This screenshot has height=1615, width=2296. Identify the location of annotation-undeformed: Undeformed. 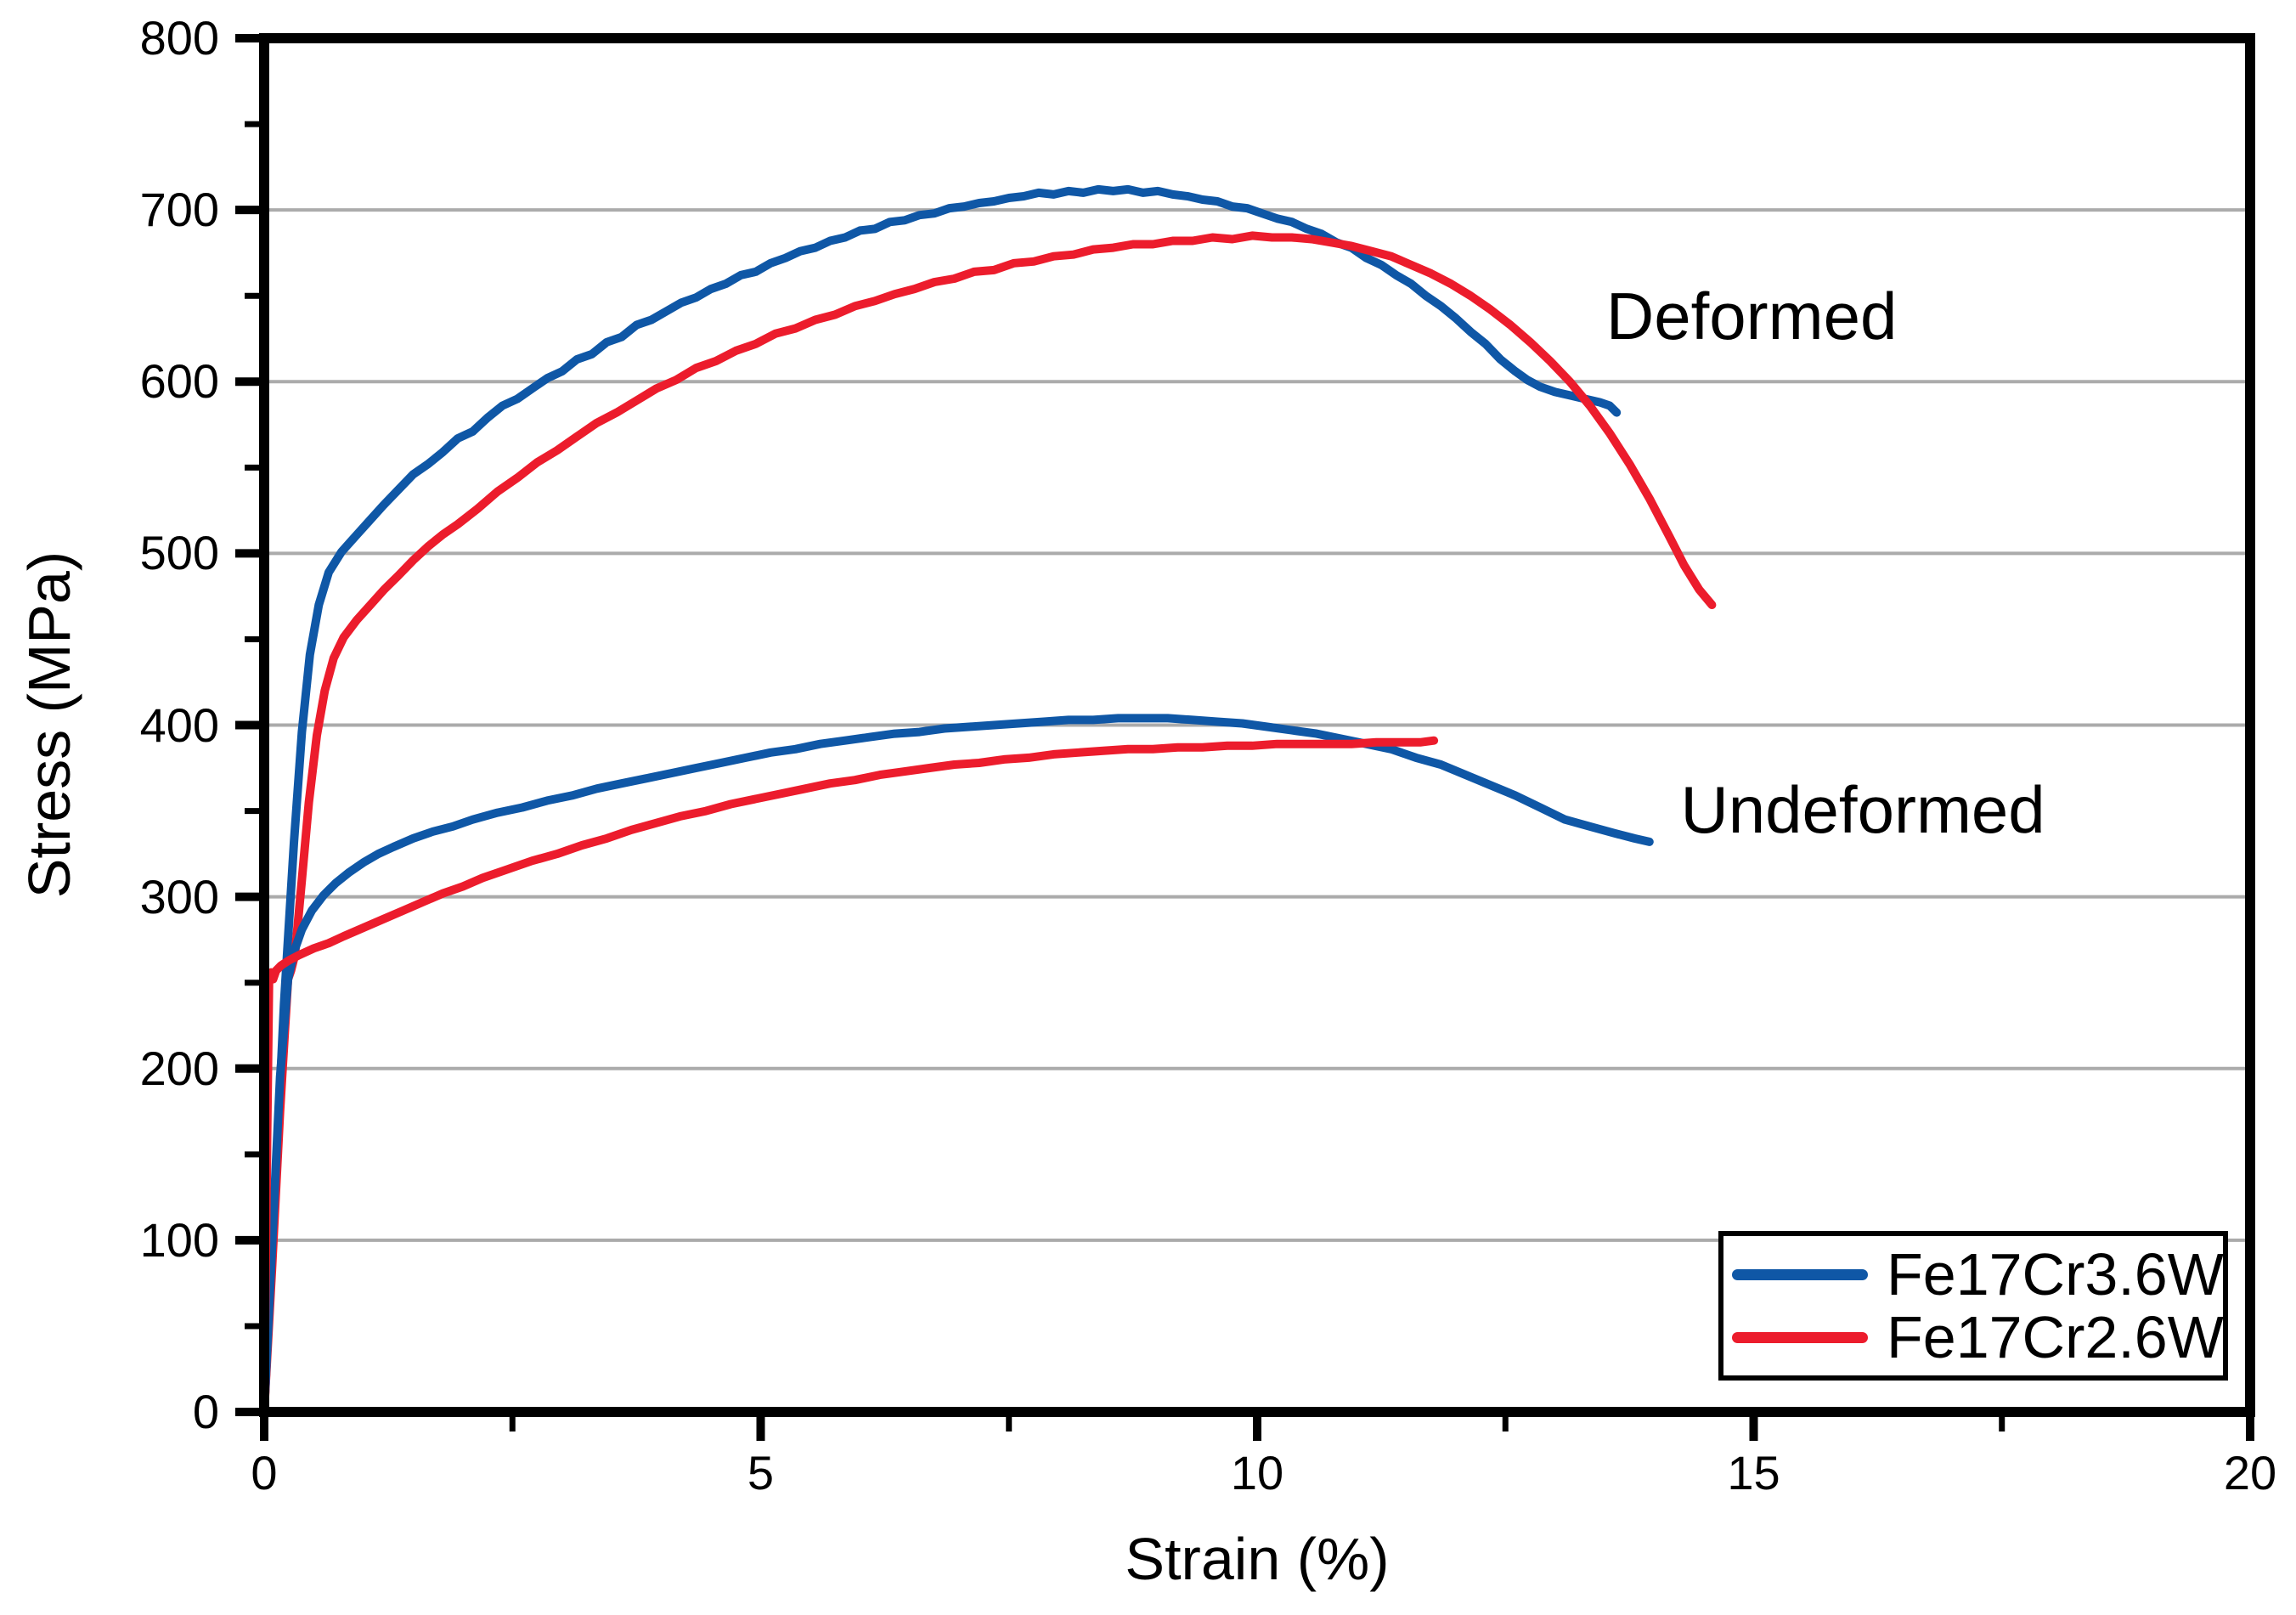
(1863, 809).